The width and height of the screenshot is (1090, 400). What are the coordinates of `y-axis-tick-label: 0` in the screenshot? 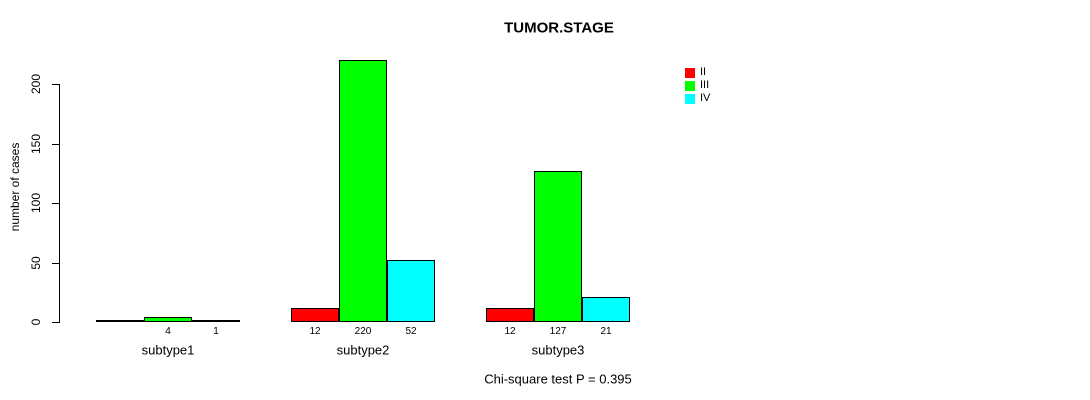 It's located at (36, 322).